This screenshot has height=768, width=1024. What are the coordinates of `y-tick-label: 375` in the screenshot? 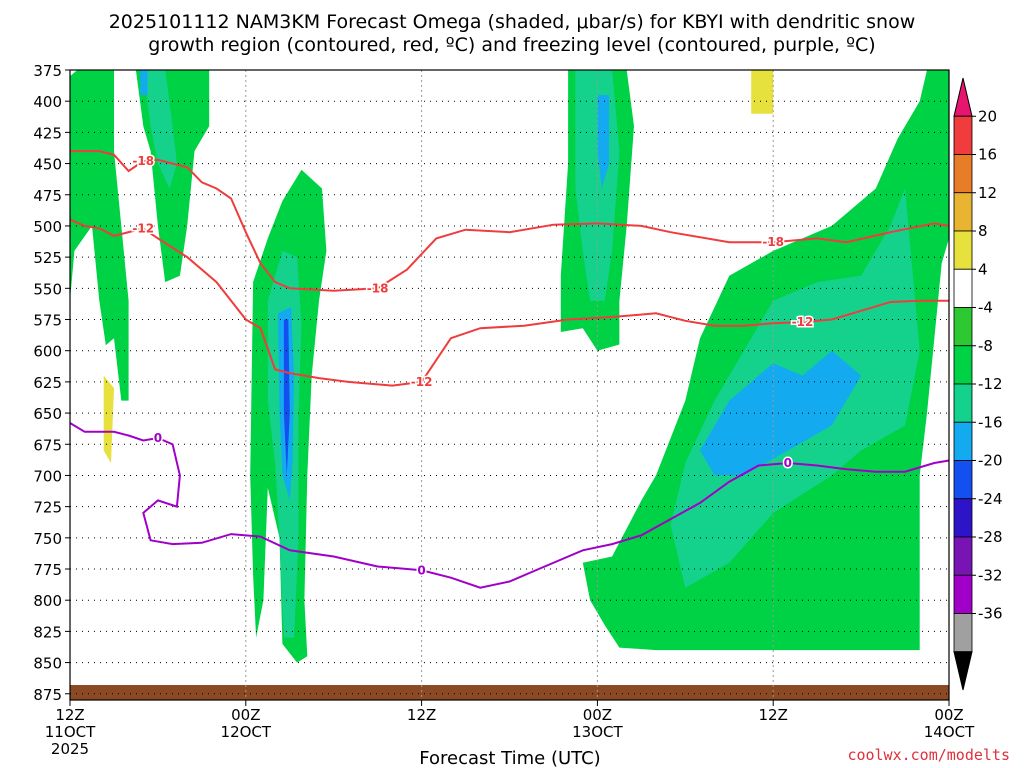 It's located at (47, 71).